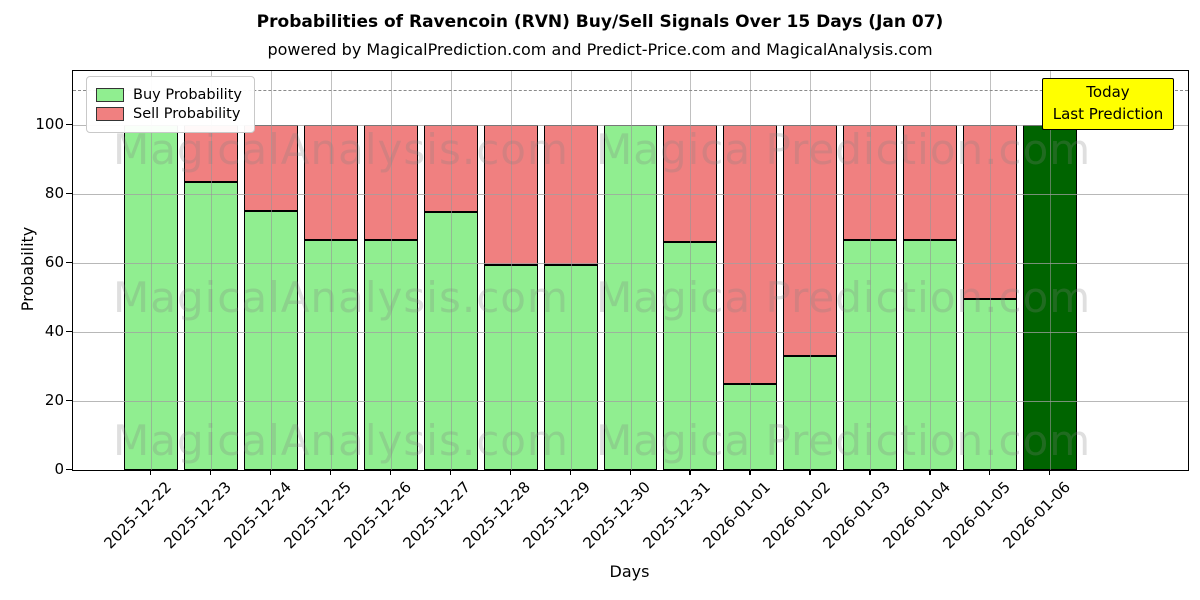  I want to click on annotation-line-last-prediction: Last Prediction, so click(1108, 113).